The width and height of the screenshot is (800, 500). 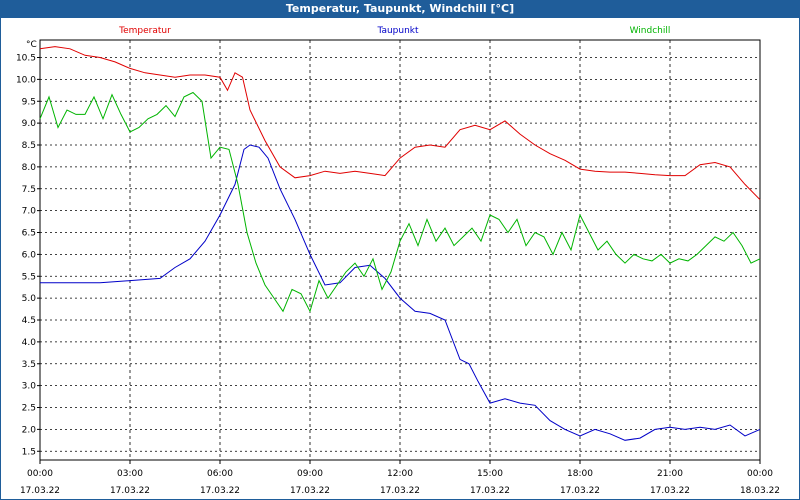 What do you see at coordinates (670, 474) in the screenshot?
I see `x-tick-time: 21:00` at bounding box center [670, 474].